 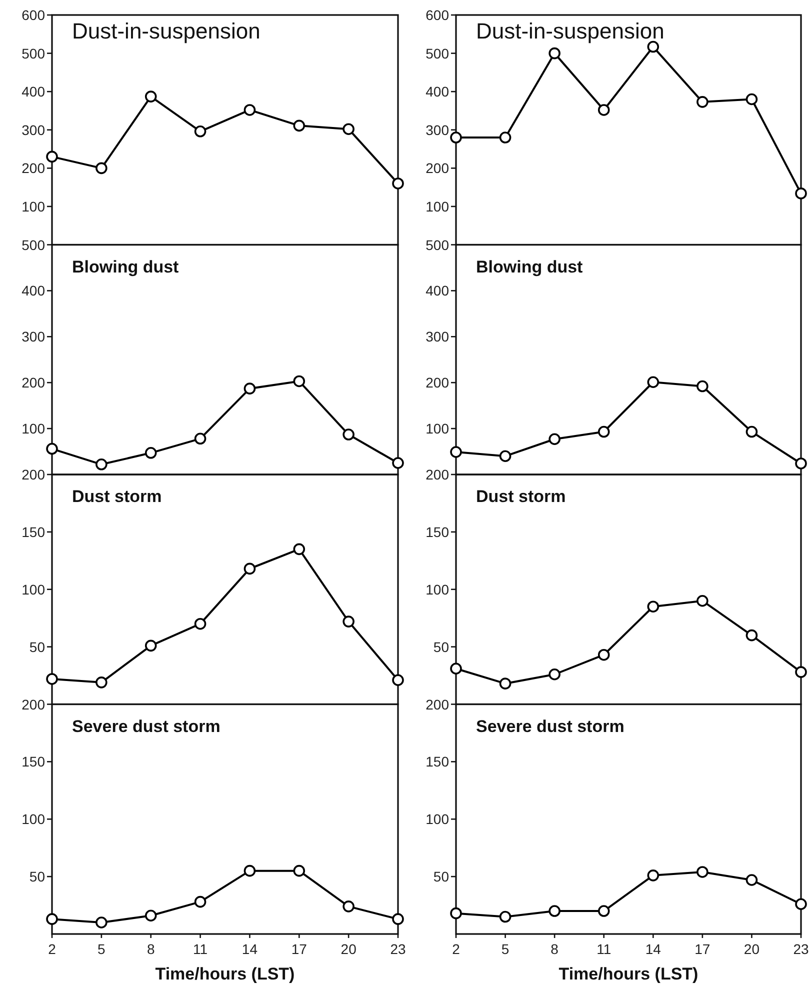 I want to click on x-tick-label: 8, so click(x=554, y=949).